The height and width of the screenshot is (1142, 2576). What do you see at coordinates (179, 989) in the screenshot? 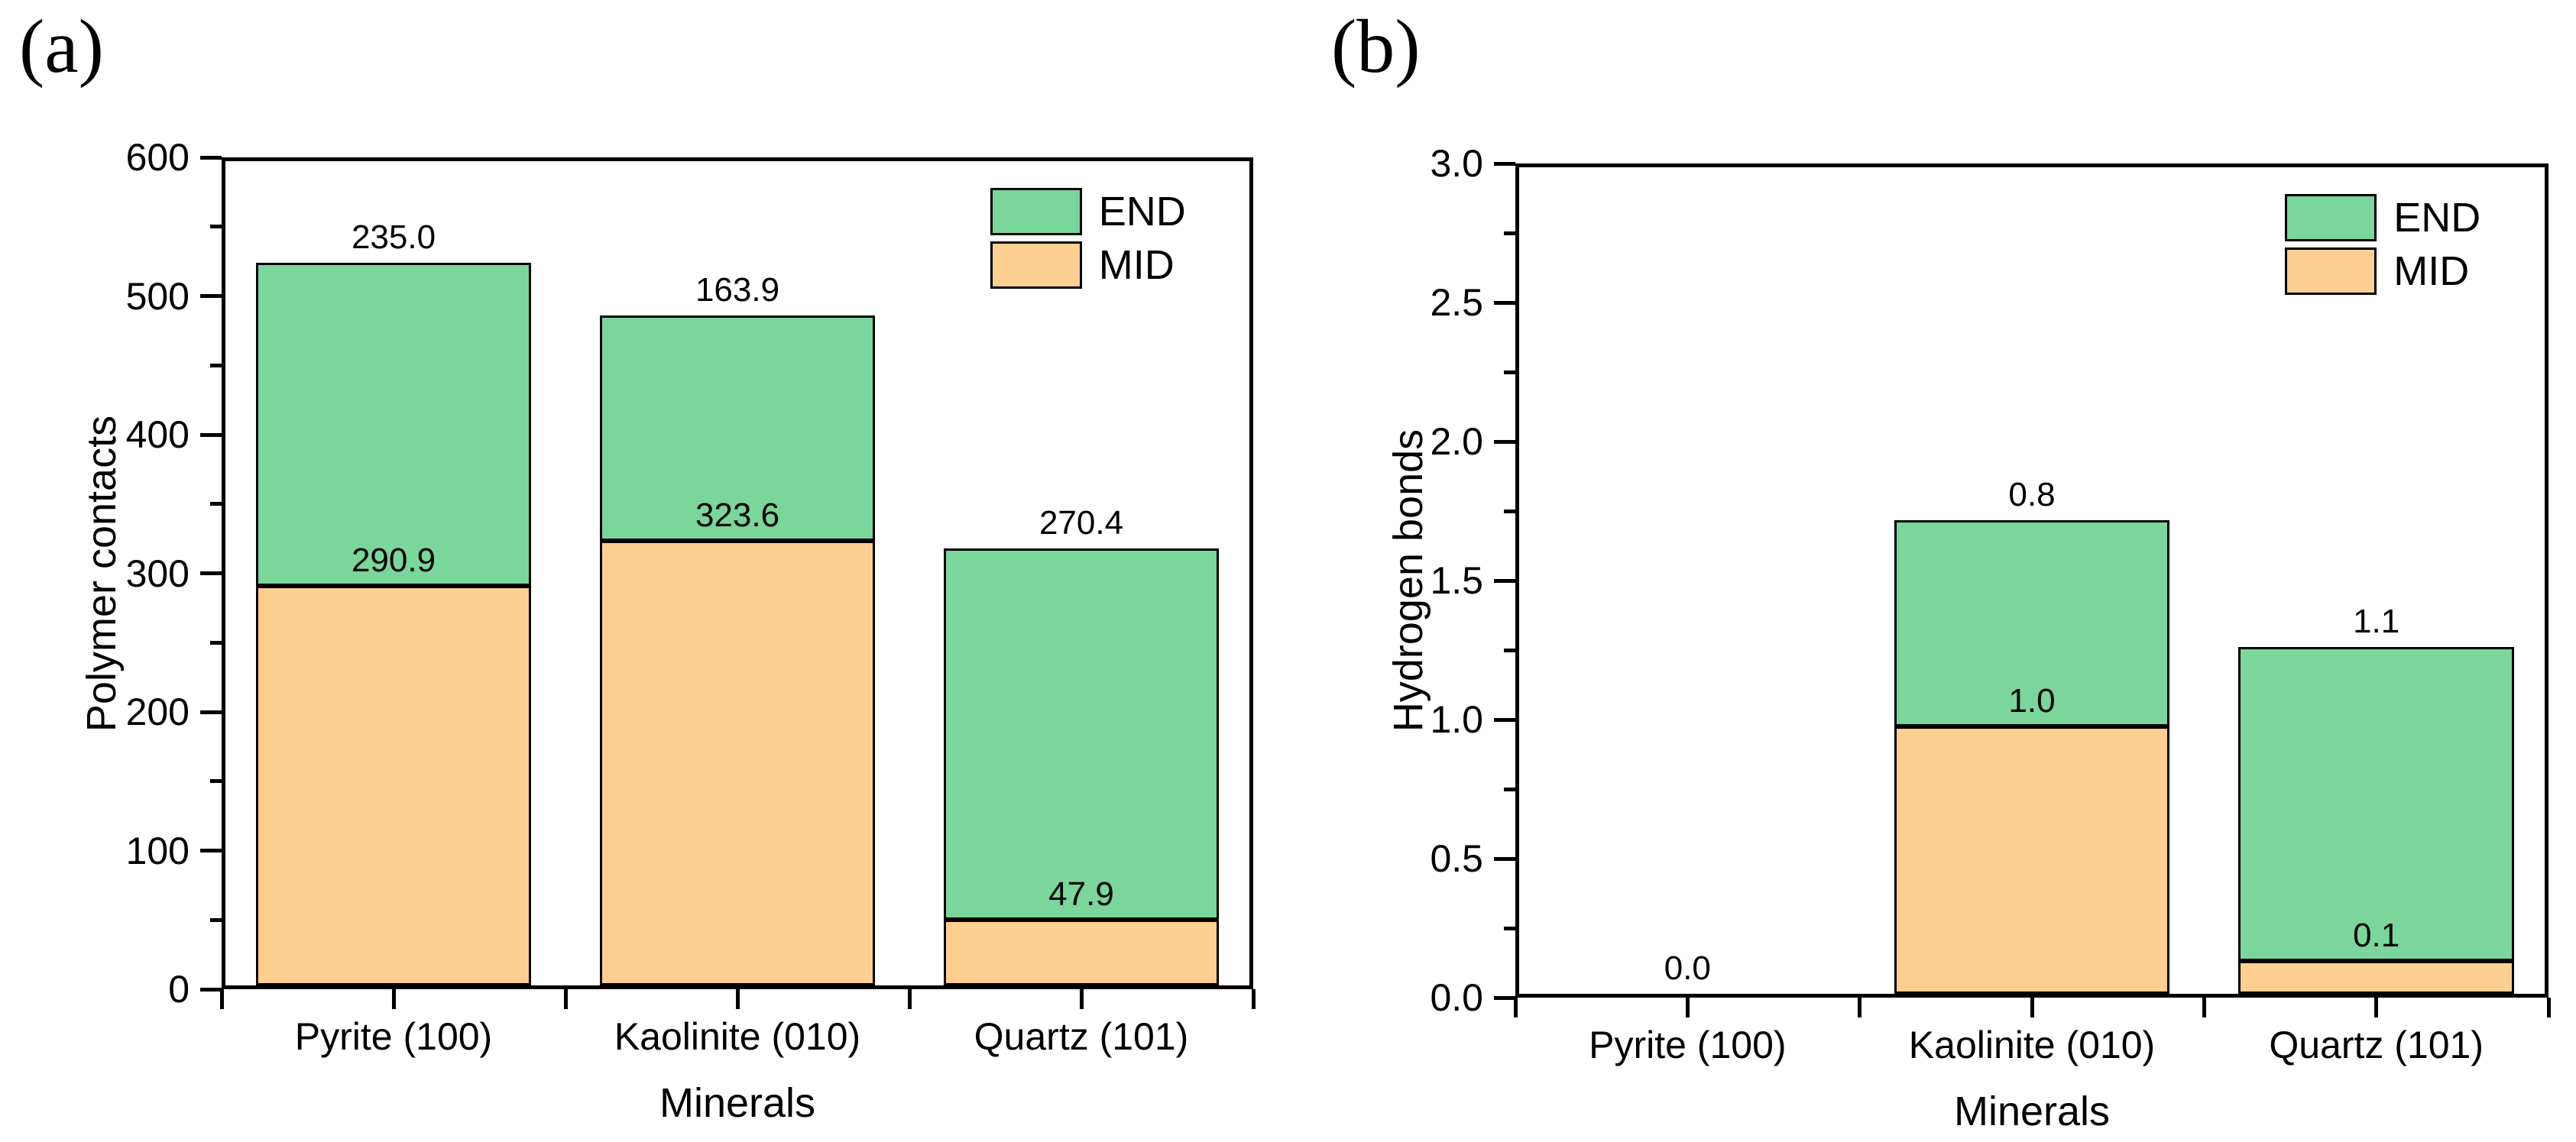
I see `y-tick-label: 0` at bounding box center [179, 989].